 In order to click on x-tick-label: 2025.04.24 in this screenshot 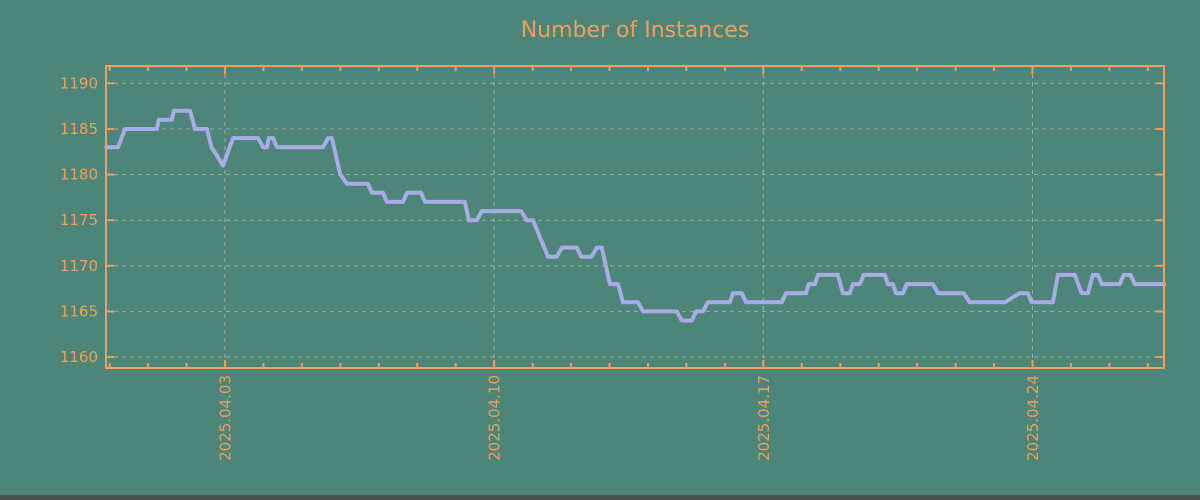, I will do `click(1033, 418)`.